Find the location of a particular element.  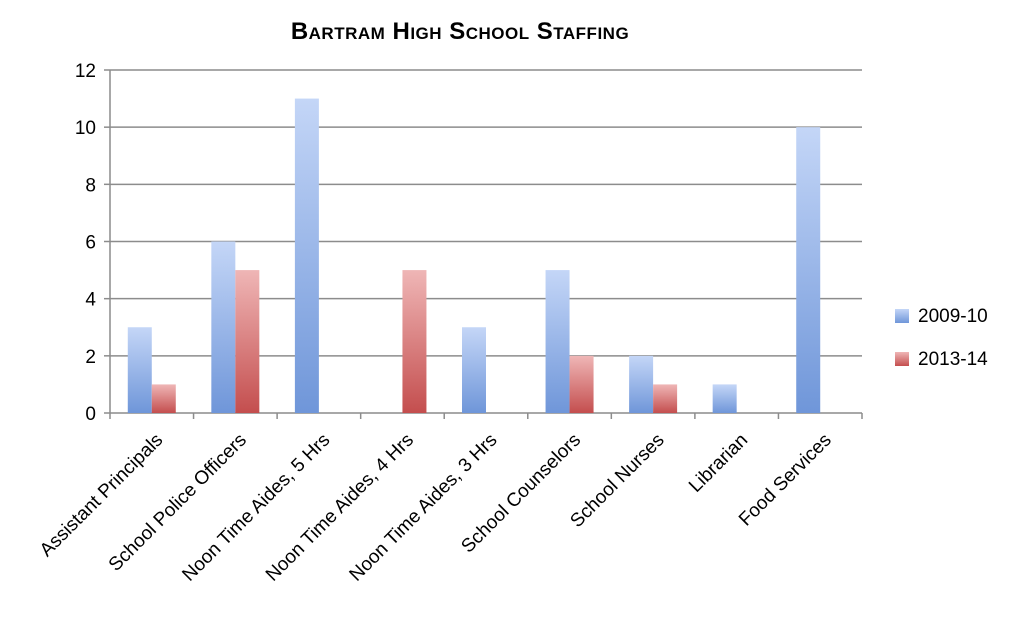

y-tick-label: 10 is located at coordinates (85, 128).